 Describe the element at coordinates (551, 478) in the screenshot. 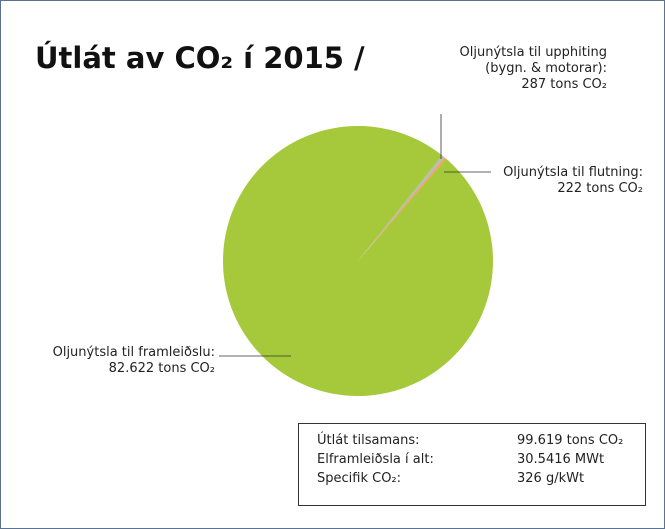

I see `summary-value: 326 g/kWt` at that location.